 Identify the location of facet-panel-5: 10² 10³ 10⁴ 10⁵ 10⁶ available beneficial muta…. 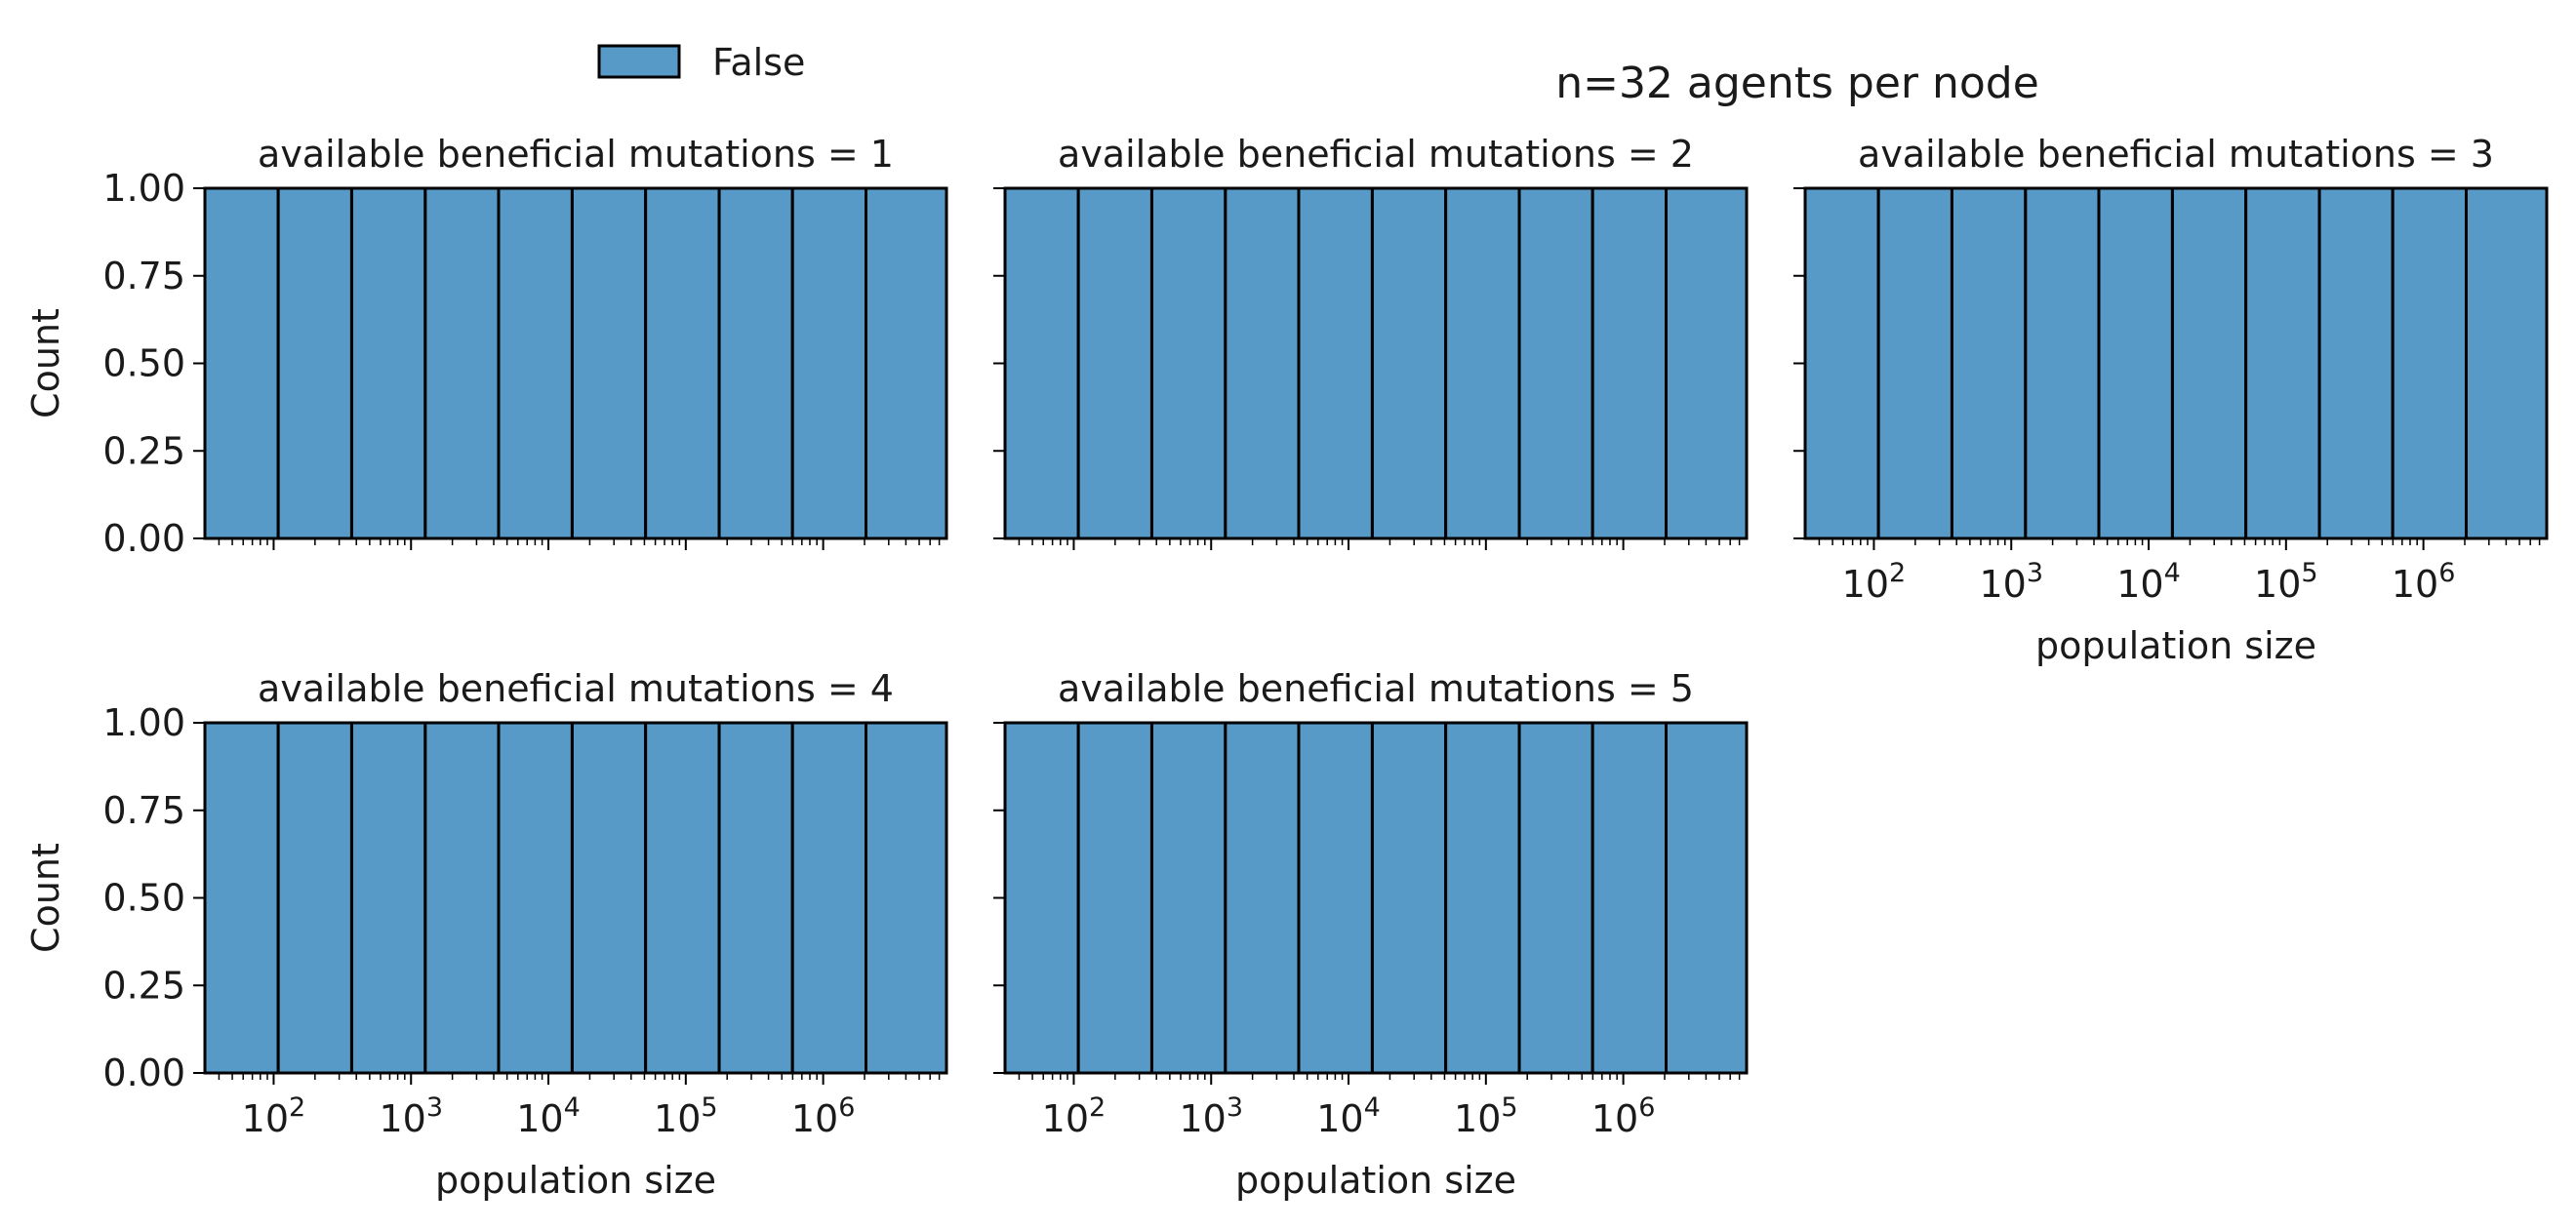
(1371, 934).